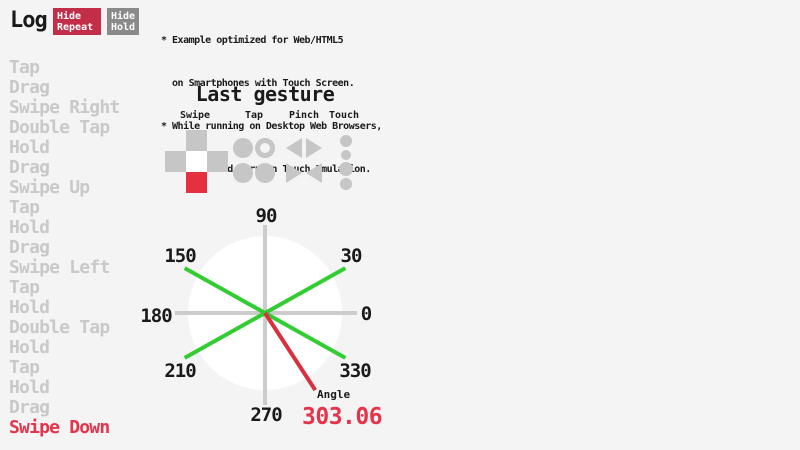  Describe the element at coordinates (59, 267) in the screenshot. I see `log-item: Swipe Left` at that location.